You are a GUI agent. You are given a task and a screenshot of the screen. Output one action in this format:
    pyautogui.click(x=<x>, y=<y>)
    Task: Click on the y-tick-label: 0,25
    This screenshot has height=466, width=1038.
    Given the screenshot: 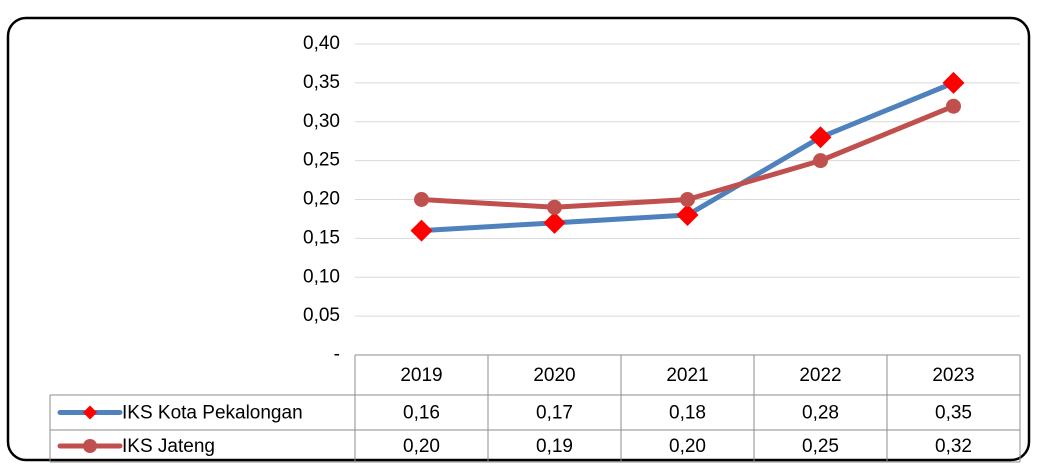 What is the action you would take?
    pyautogui.click(x=321, y=160)
    